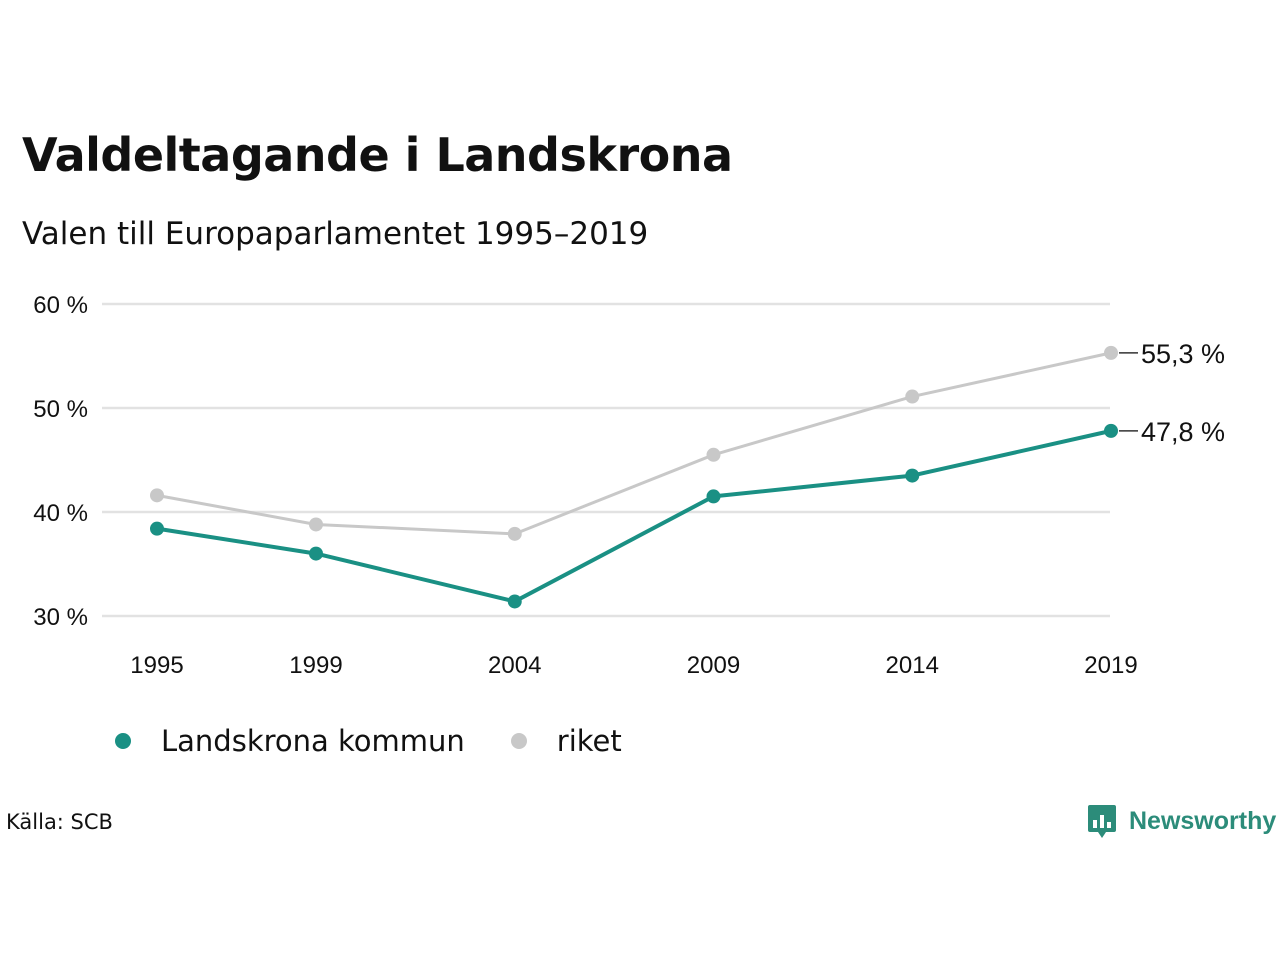  What do you see at coordinates (60, 617) in the screenshot?
I see `y-tick-label: 30 %` at bounding box center [60, 617].